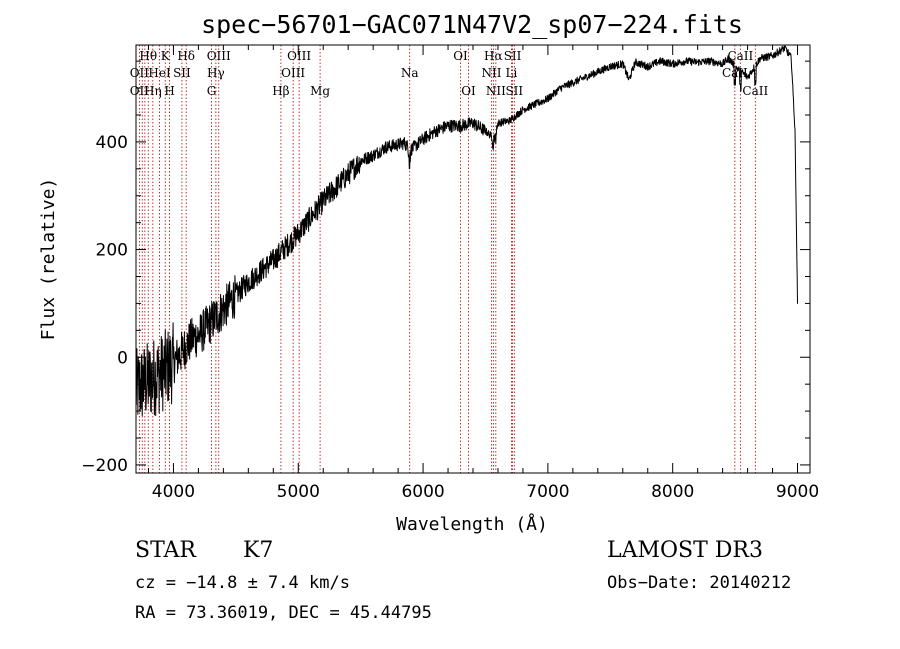 This screenshot has height=649, width=900. I want to click on line-label: Hη, so click(153, 91).